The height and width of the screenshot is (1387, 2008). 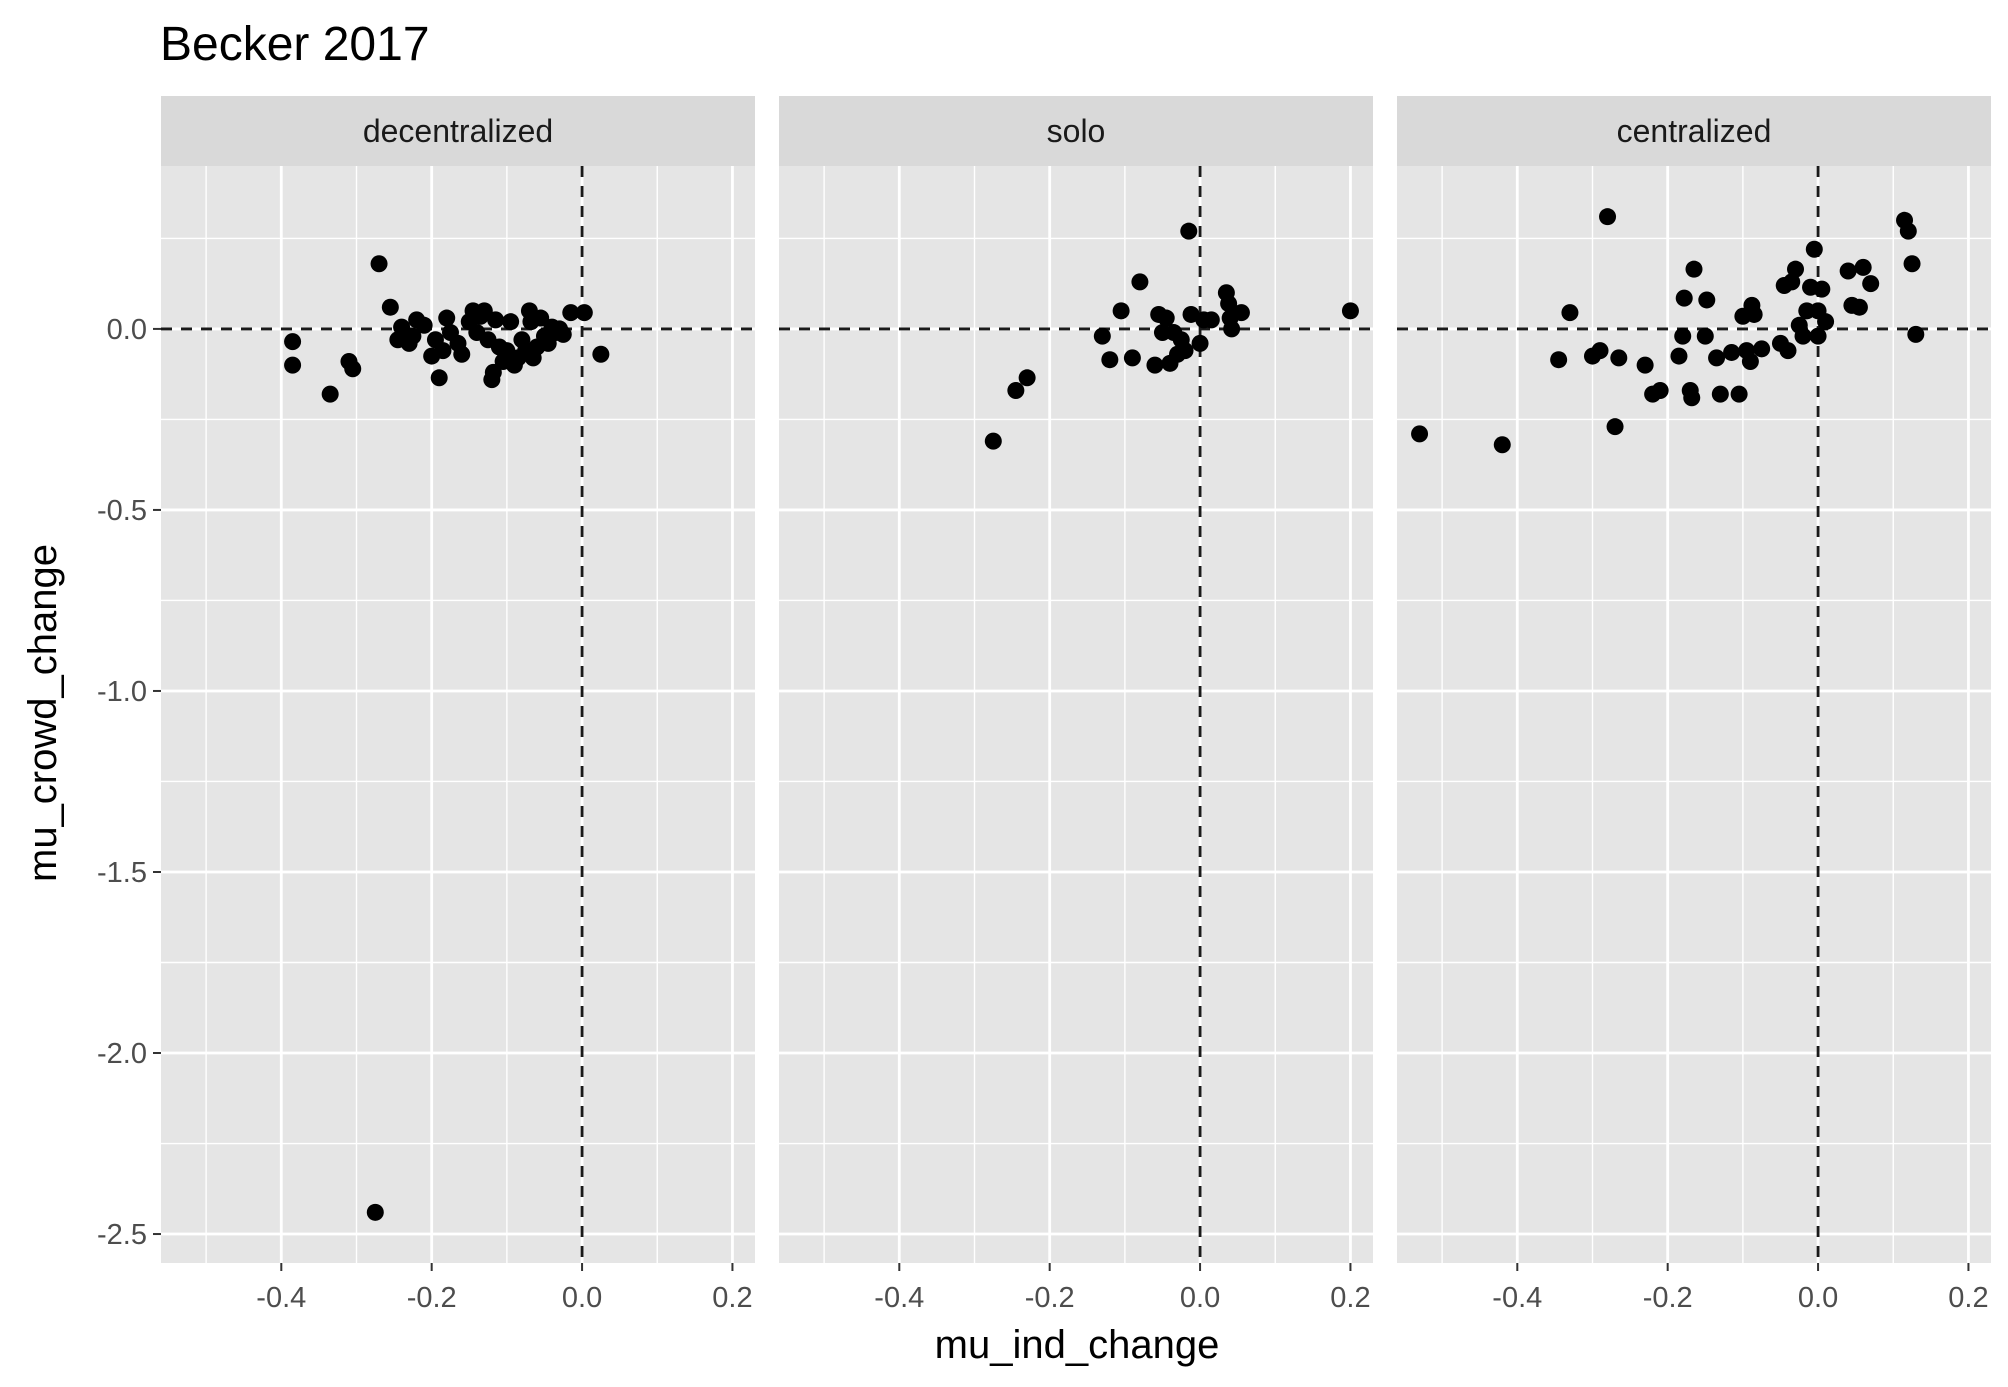 I want to click on y-tick-label: -2.5, so click(x=122, y=1235).